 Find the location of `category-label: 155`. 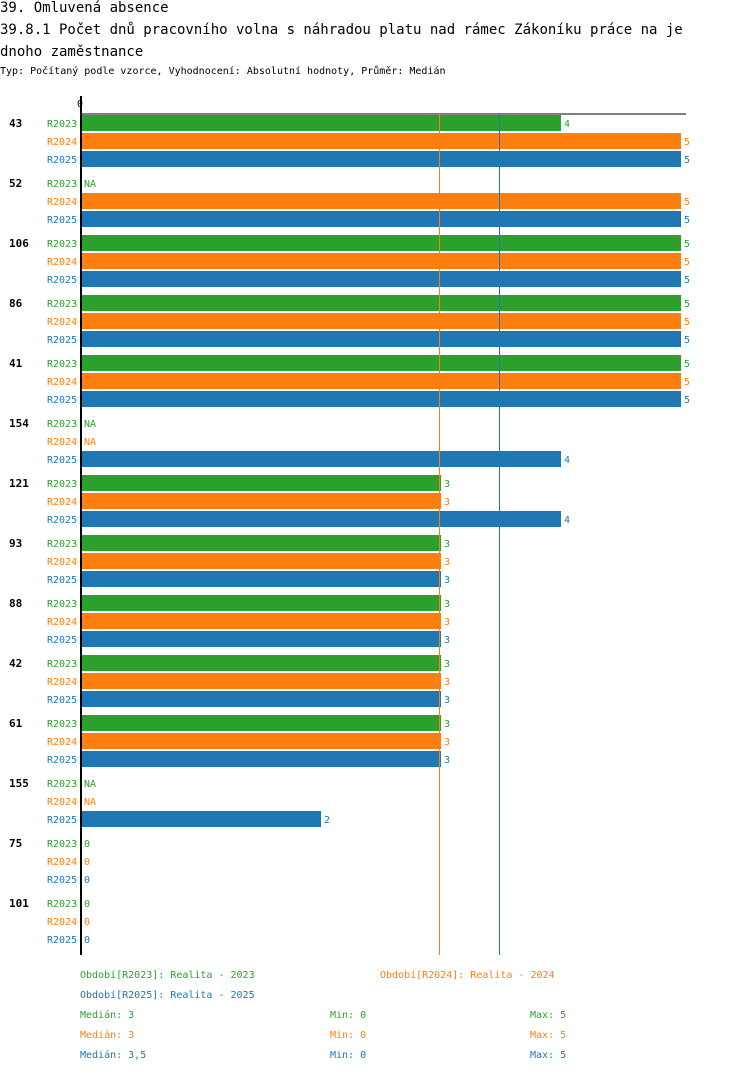

category-label: 155 is located at coordinates (19, 783).